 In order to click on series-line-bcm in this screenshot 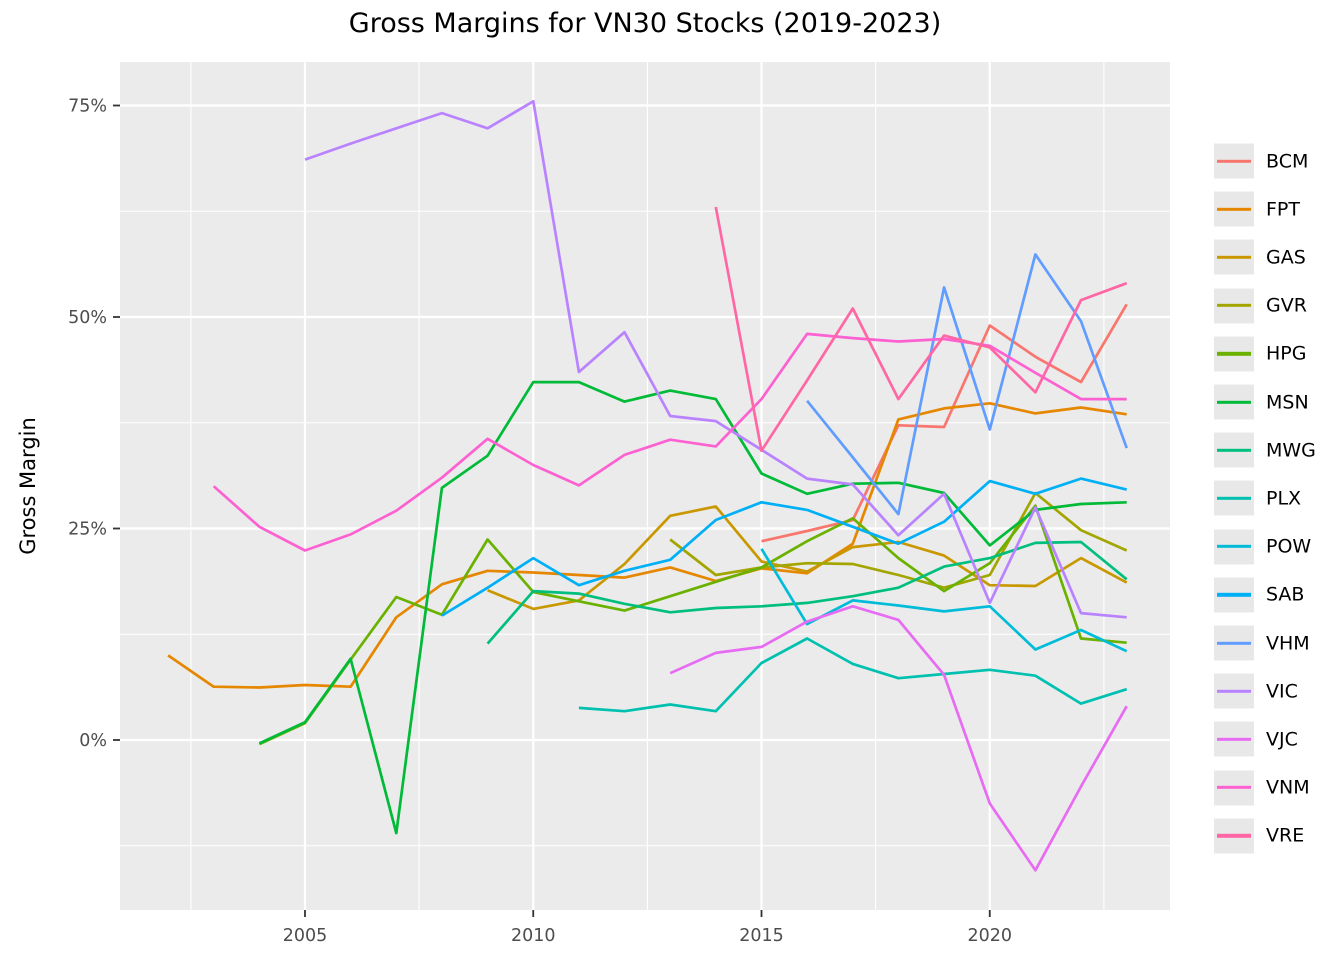, I will do `click(944, 423)`.